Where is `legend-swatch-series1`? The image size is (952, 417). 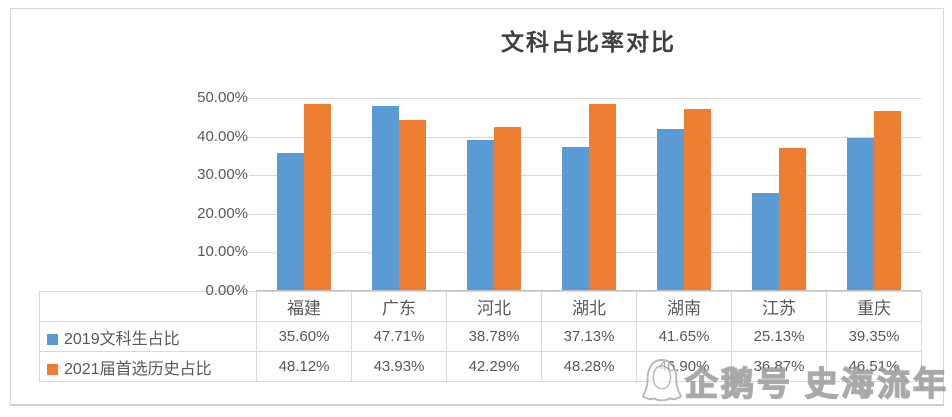
legend-swatch-series1 is located at coordinates (52, 339).